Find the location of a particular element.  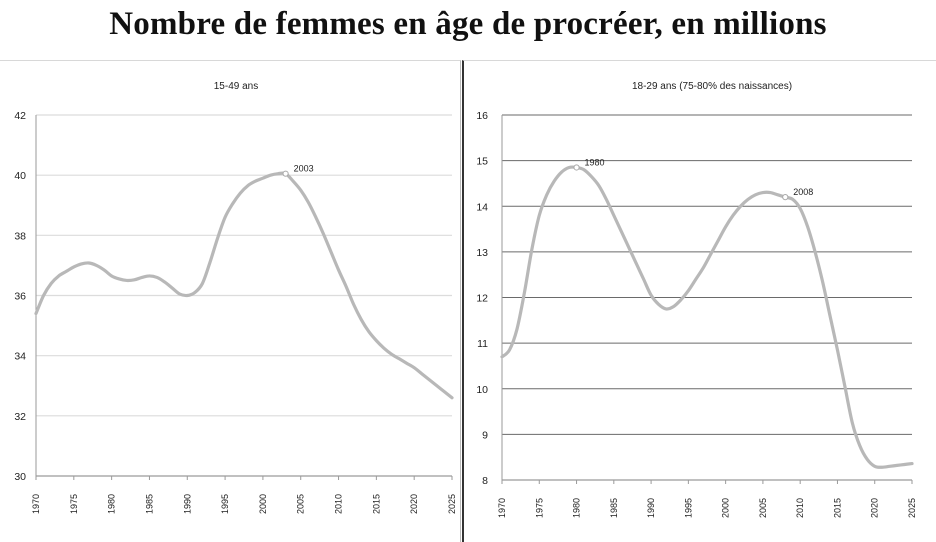

y-tick-label: 10 is located at coordinates (482, 390).